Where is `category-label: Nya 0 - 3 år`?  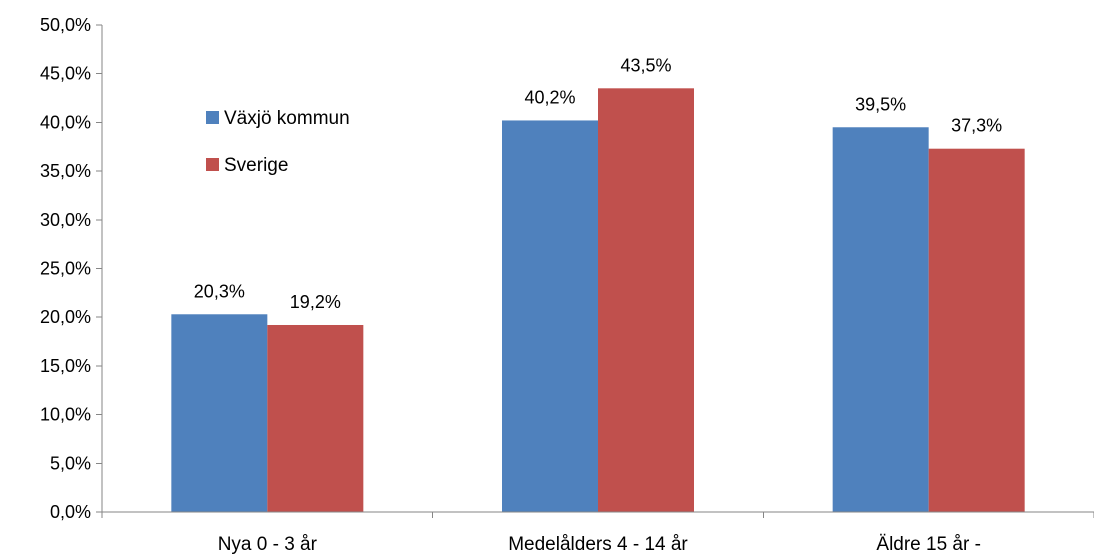
category-label: Nya 0 - 3 år is located at coordinates (268, 544).